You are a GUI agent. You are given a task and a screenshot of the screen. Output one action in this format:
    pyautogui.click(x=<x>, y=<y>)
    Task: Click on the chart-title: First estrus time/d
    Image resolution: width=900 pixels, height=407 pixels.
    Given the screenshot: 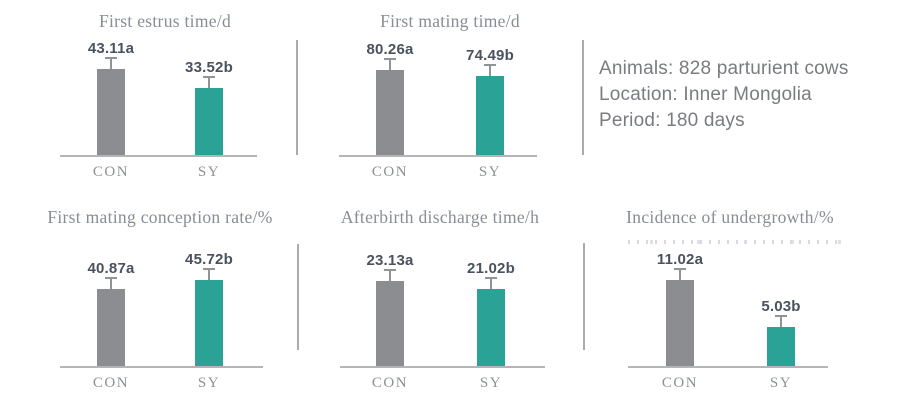 What is the action you would take?
    pyautogui.click(x=165, y=21)
    